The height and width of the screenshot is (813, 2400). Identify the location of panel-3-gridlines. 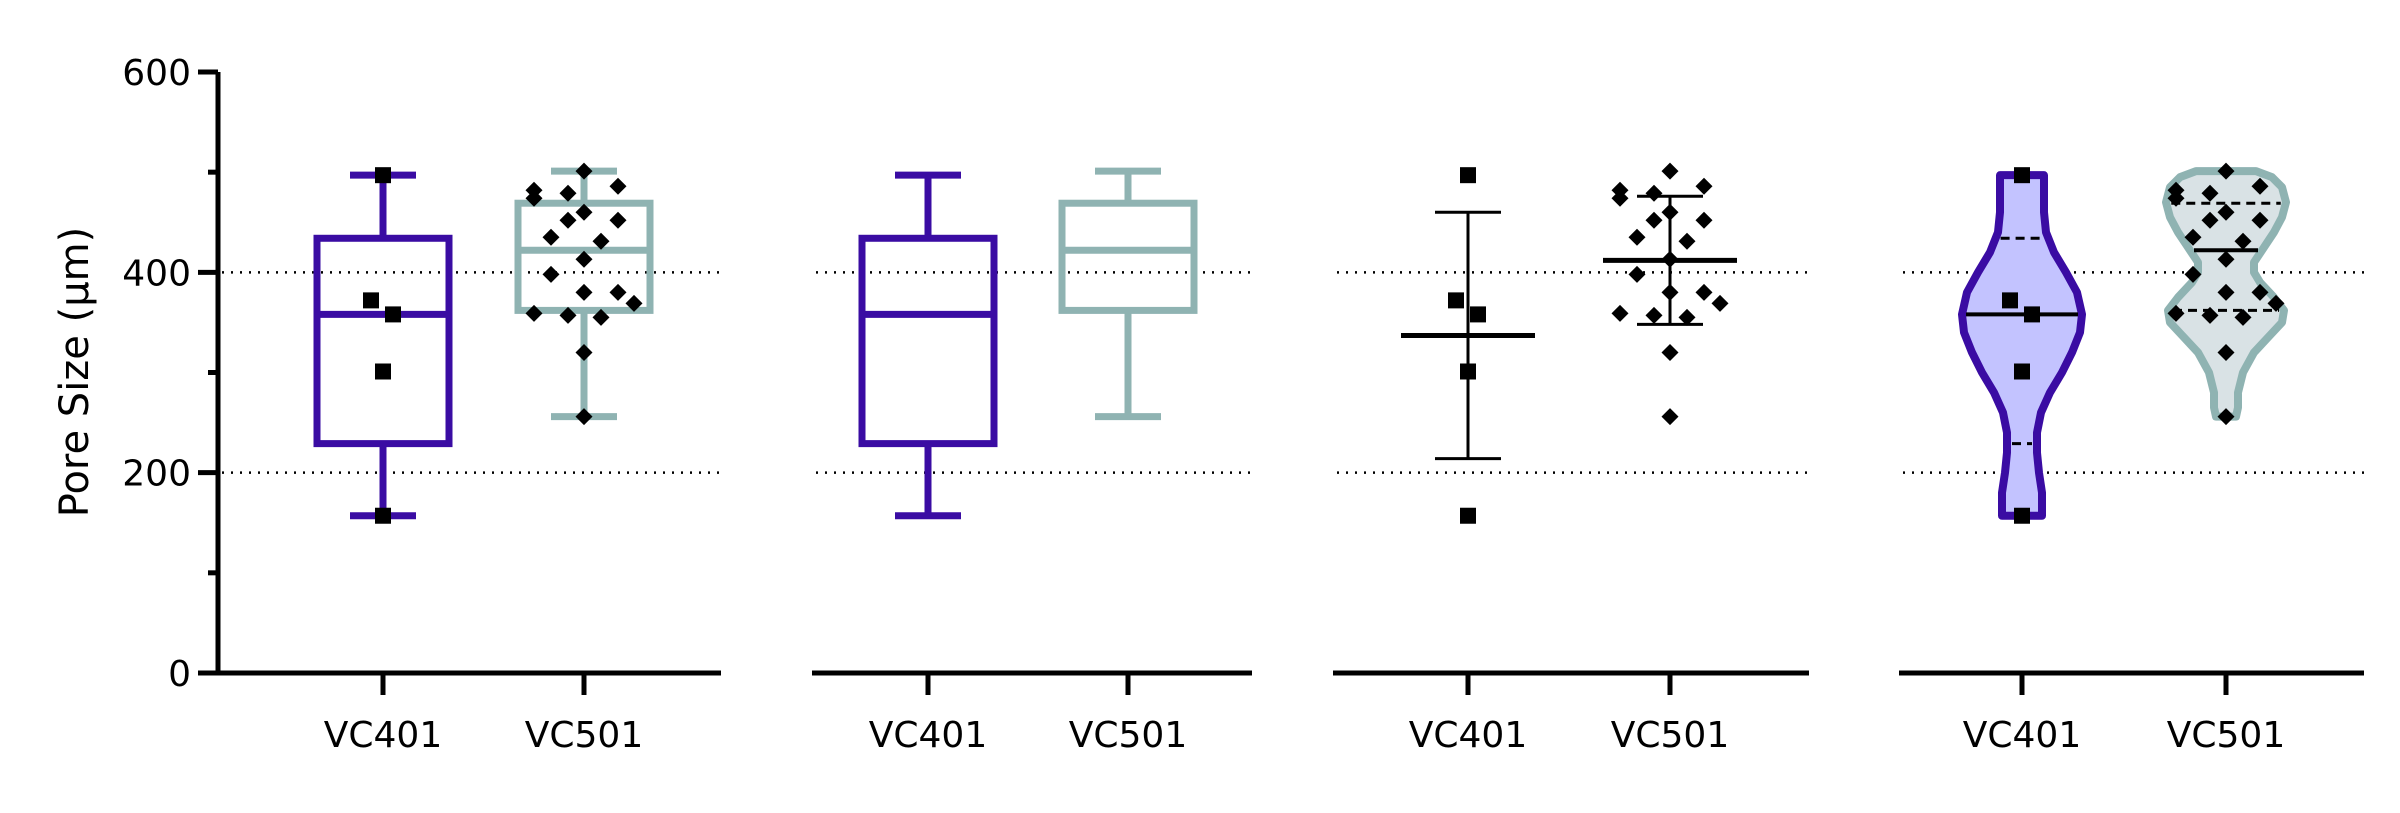
(1573, 372).